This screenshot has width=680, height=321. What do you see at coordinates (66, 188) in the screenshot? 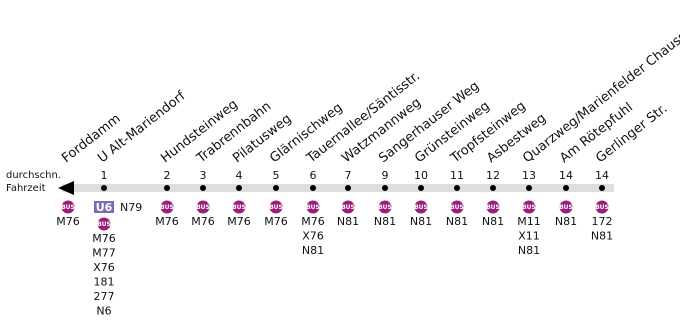
I see `direction-arrow` at bounding box center [66, 188].